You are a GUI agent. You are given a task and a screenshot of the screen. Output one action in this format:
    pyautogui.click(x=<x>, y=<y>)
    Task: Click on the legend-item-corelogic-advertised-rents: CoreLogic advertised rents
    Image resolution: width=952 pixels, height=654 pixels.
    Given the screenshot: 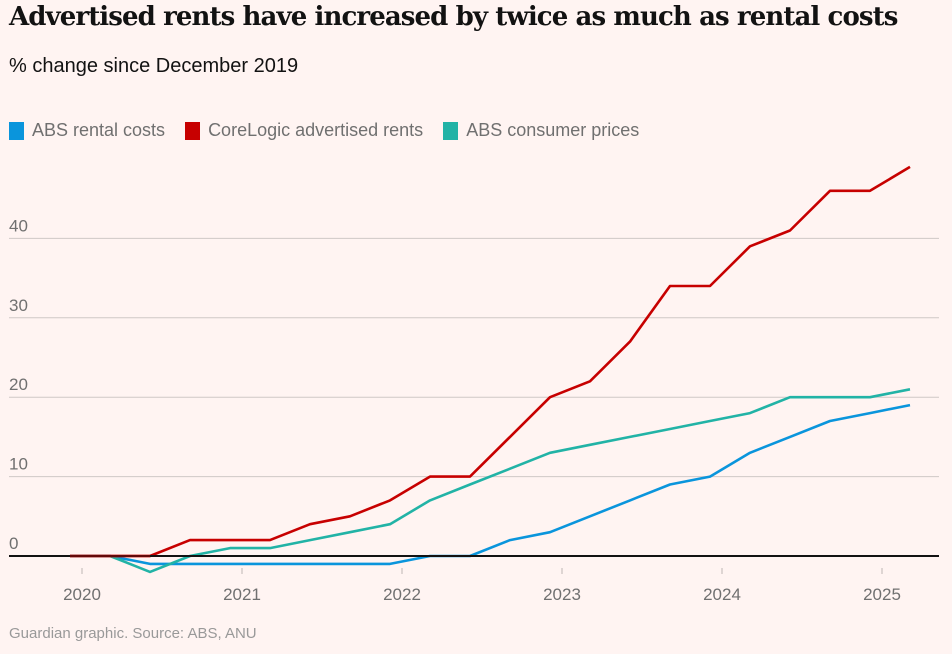 What is the action you would take?
    pyautogui.click(x=304, y=130)
    